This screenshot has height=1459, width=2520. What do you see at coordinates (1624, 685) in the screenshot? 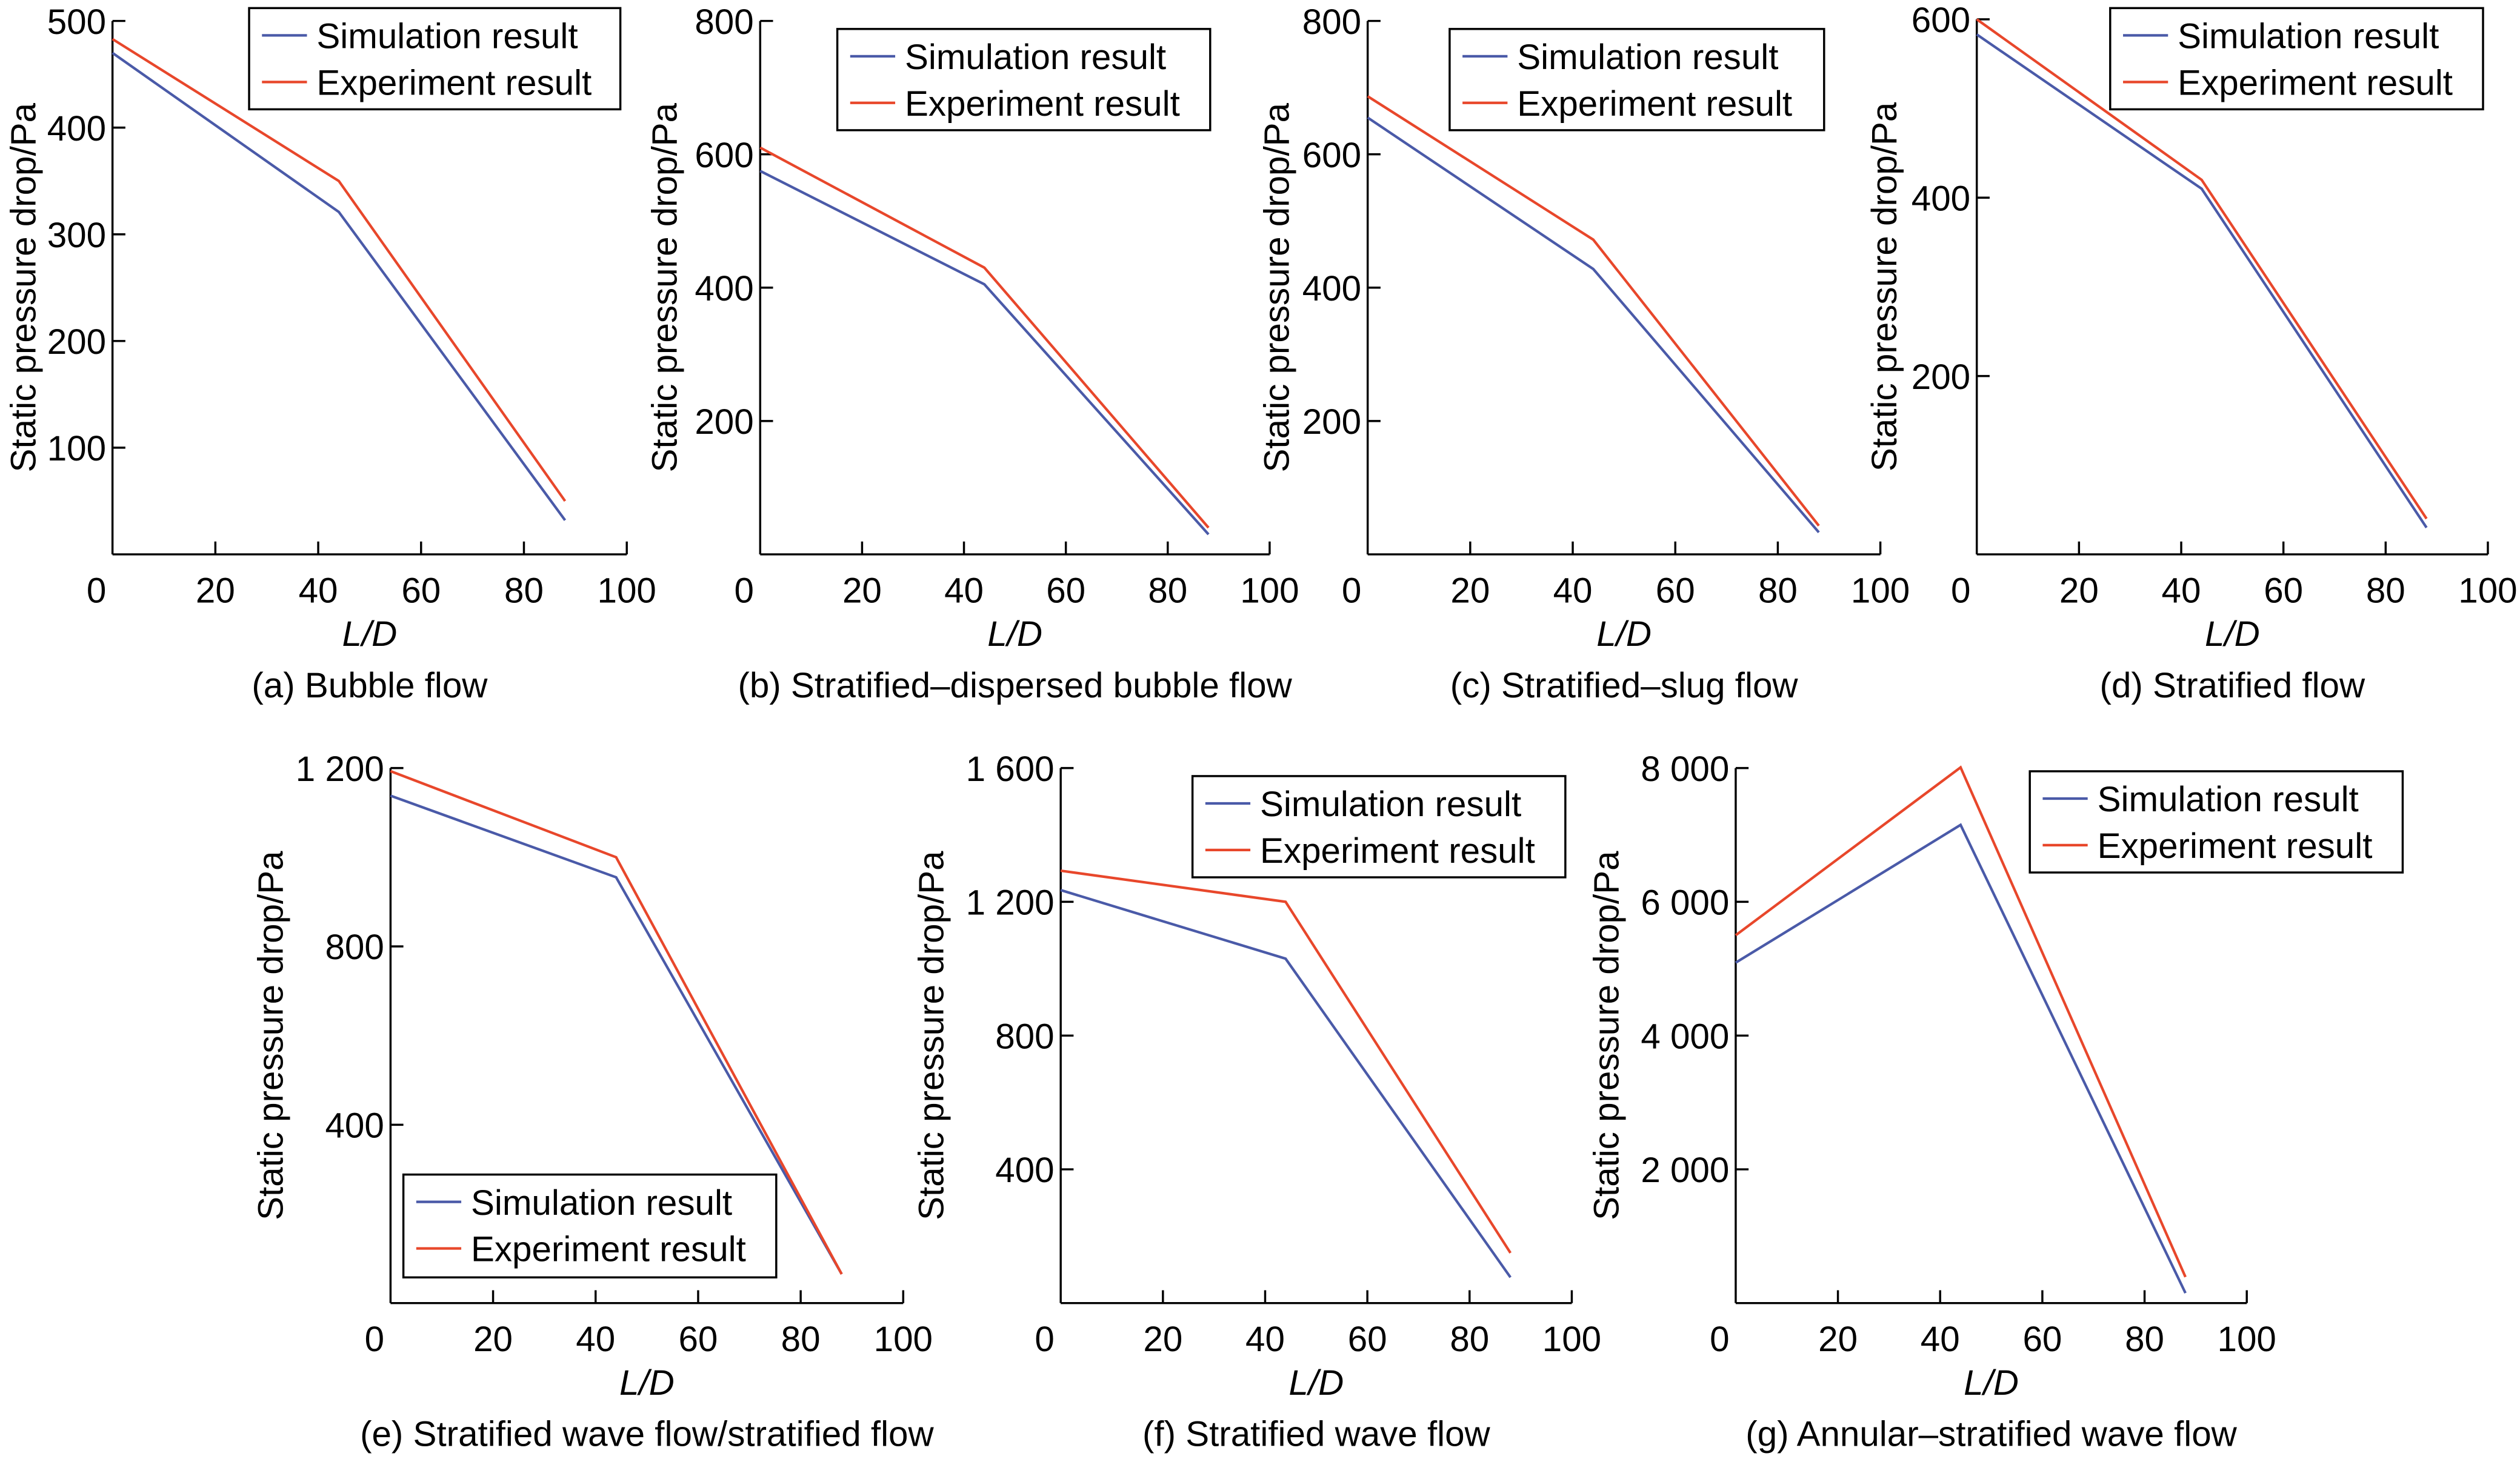
I see `chart-caption: (c) Stratified–slug flow` at bounding box center [1624, 685].